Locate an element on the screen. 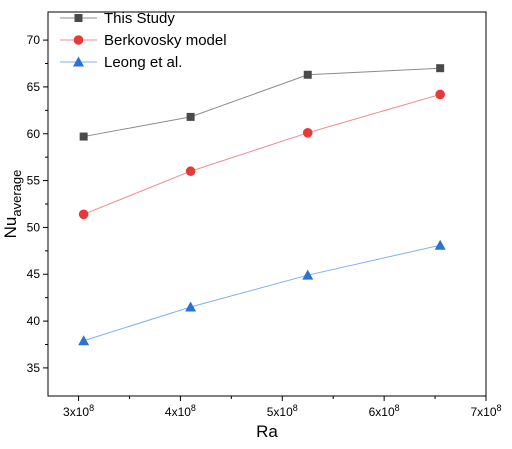 This screenshot has height=449, width=512. series-line is located at coordinates (262, 102).